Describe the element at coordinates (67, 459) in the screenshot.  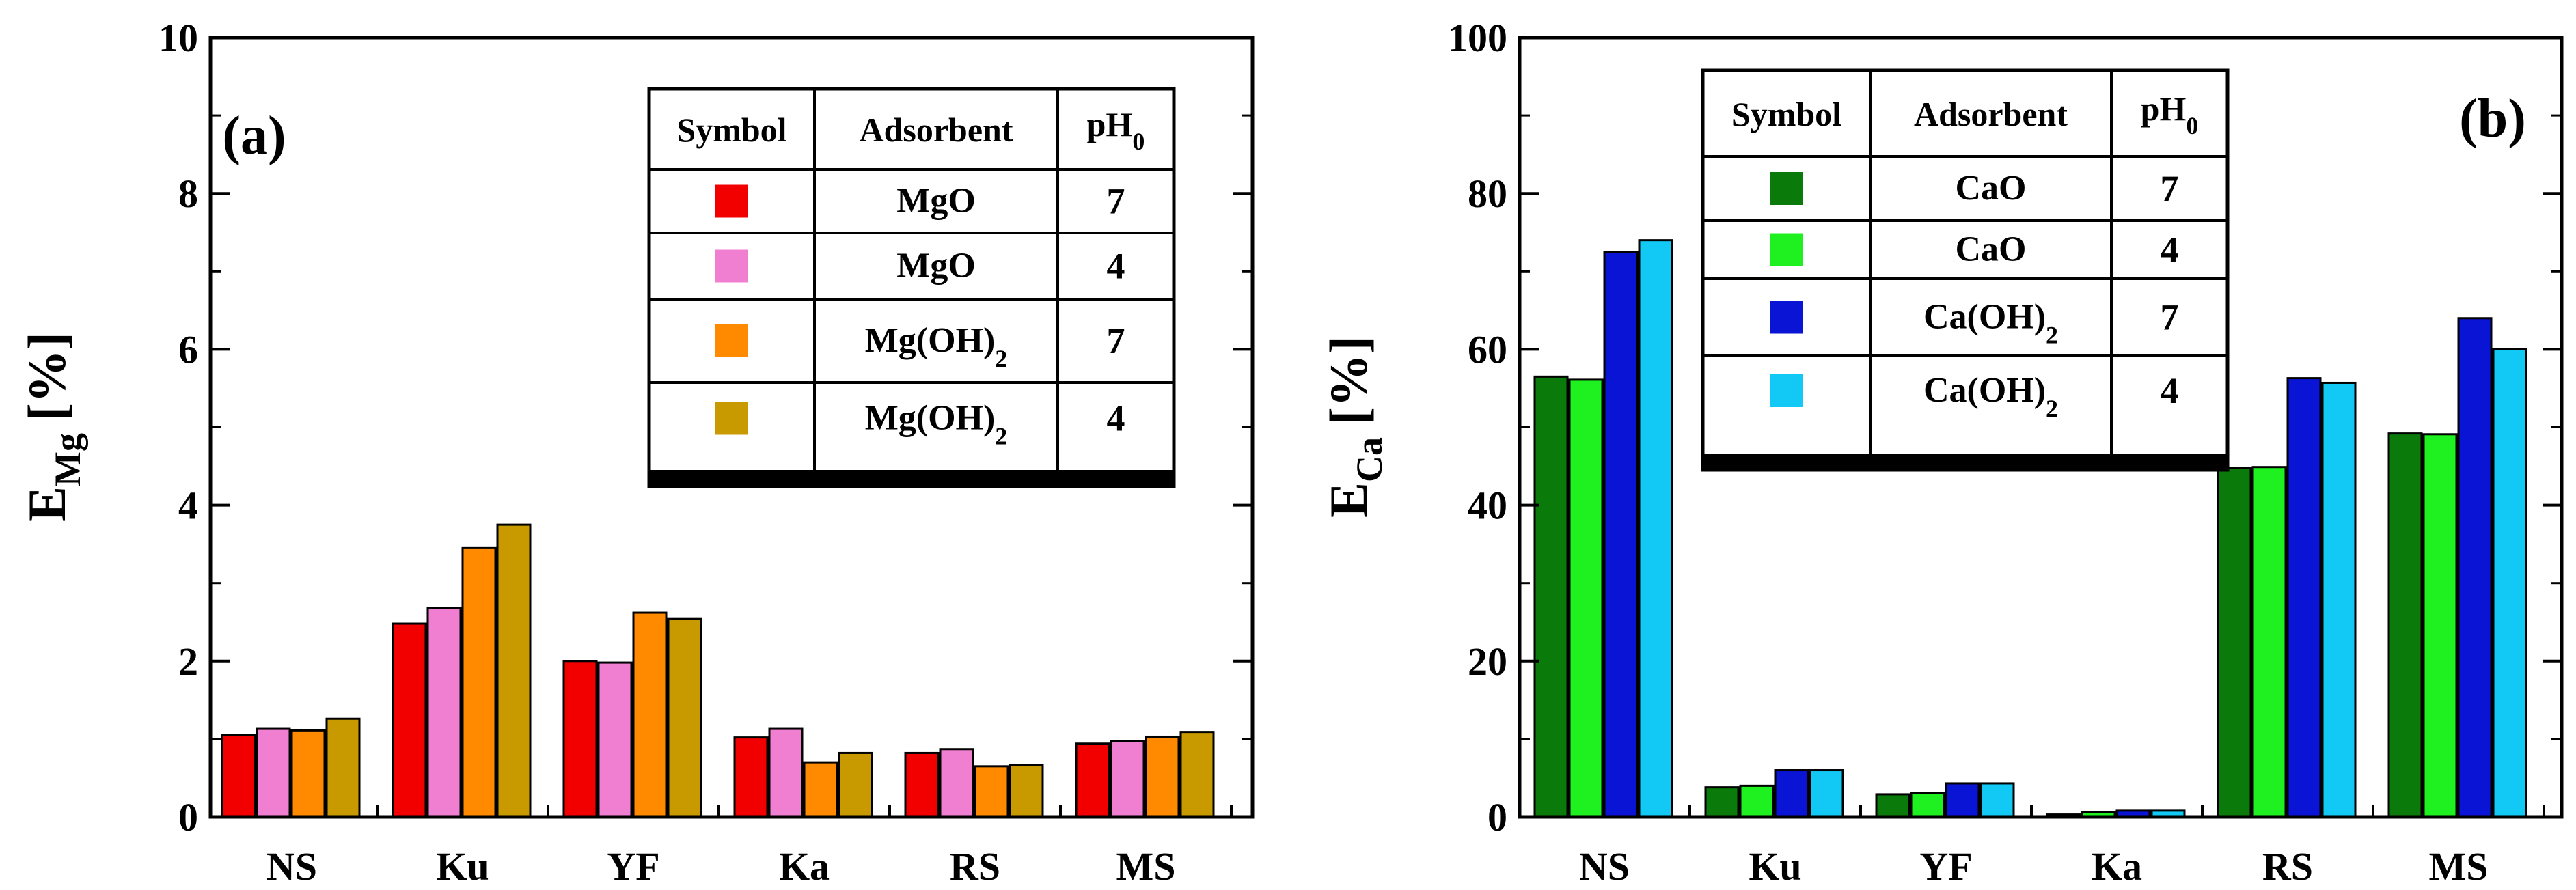
I see `y-axis-label-sub: Mg` at that location.